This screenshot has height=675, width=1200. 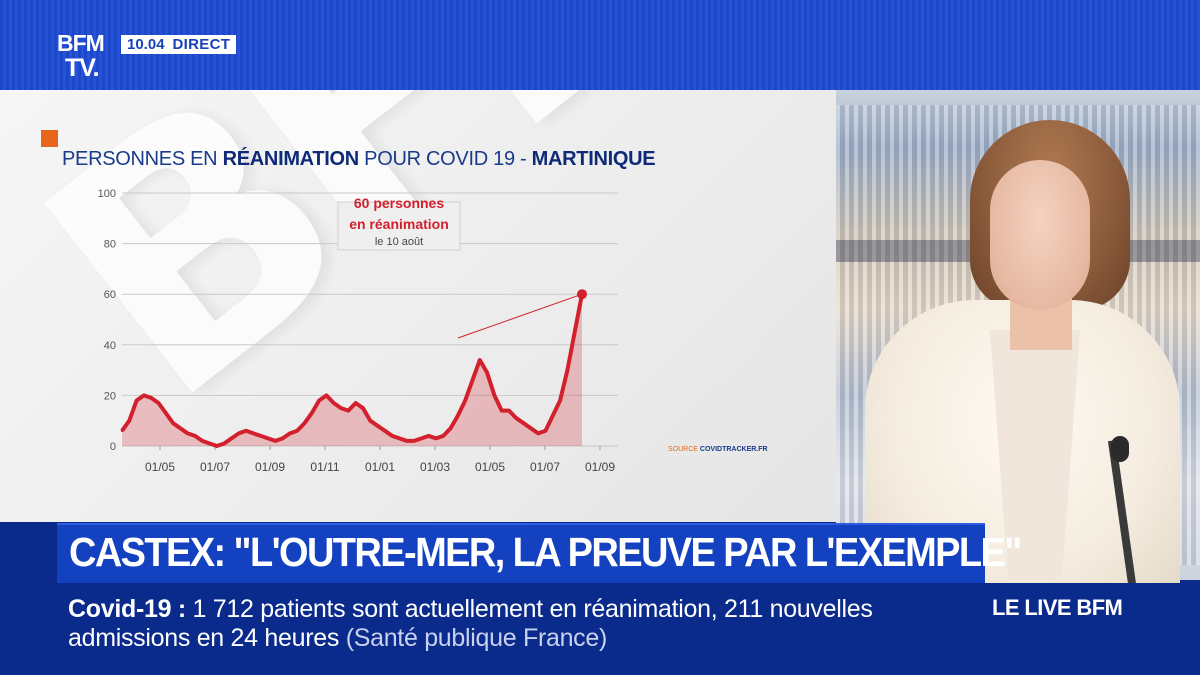 I want to click on ticker-line2-text: admissions en 24 heures, so click(x=204, y=638).